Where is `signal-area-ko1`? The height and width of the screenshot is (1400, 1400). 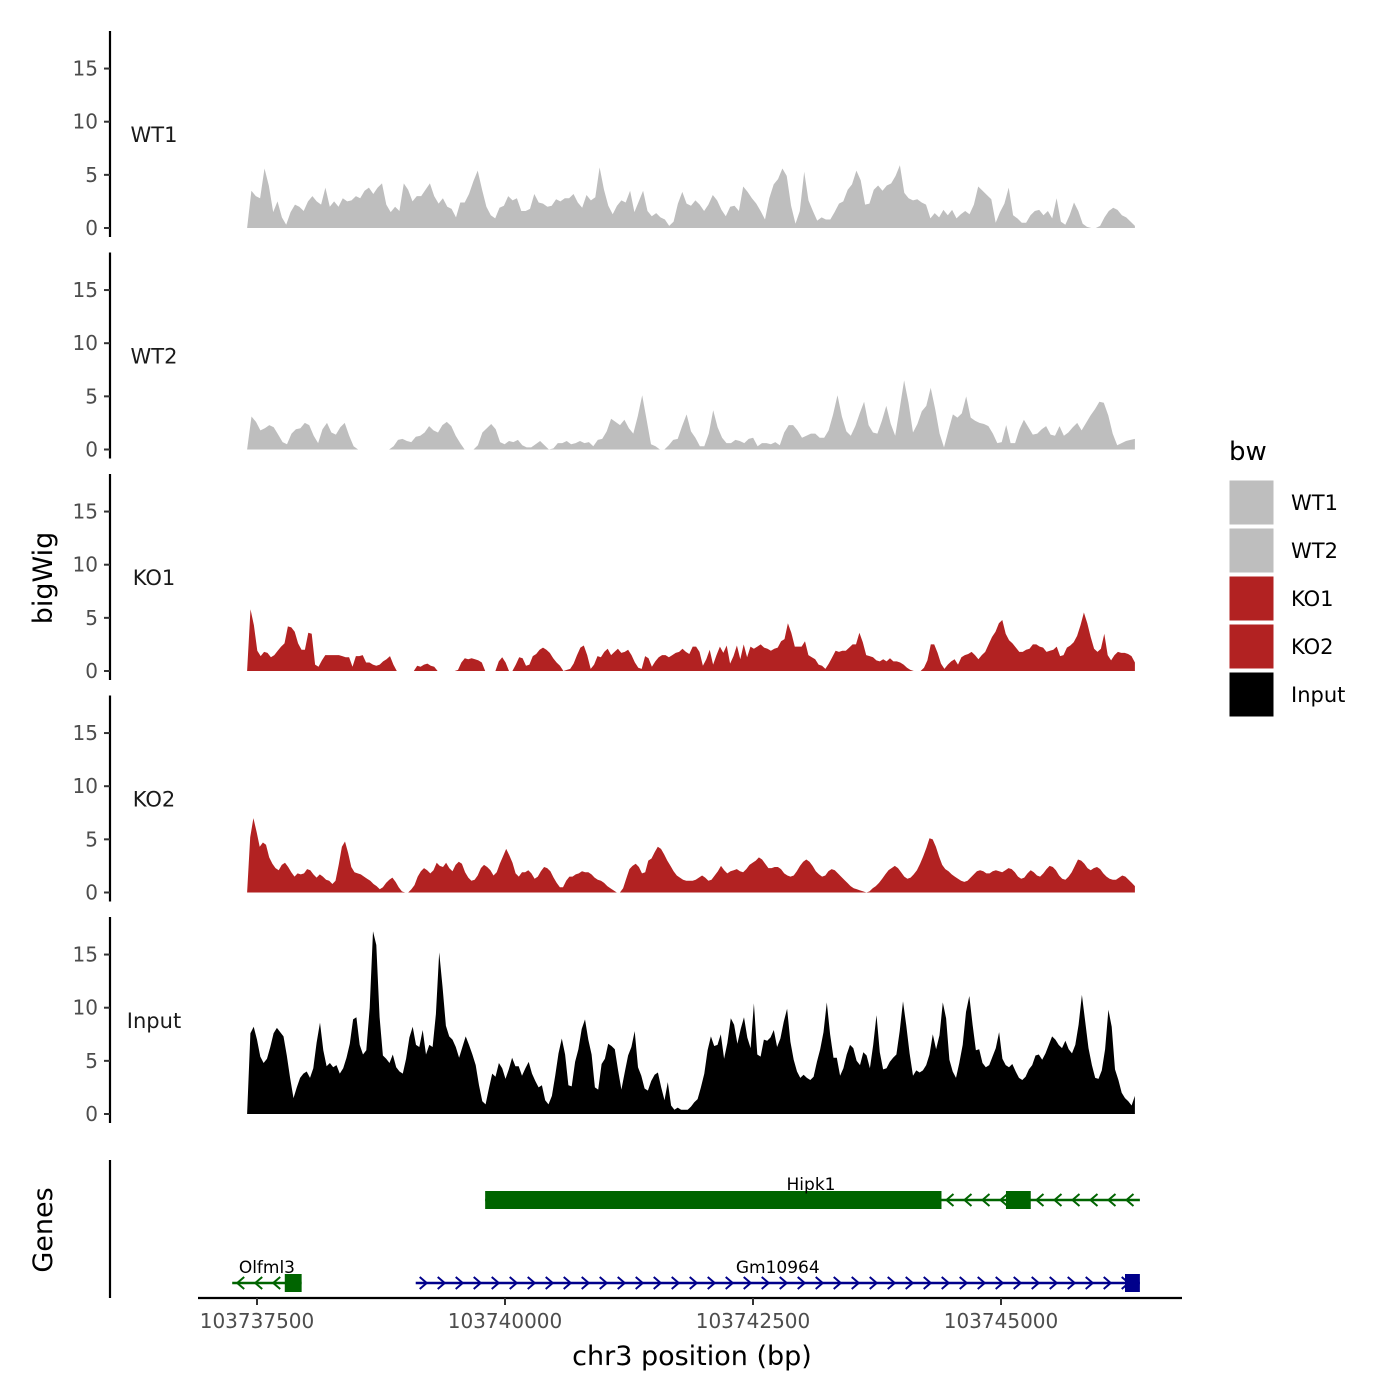
signal-area-ko1 is located at coordinates (691, 640).